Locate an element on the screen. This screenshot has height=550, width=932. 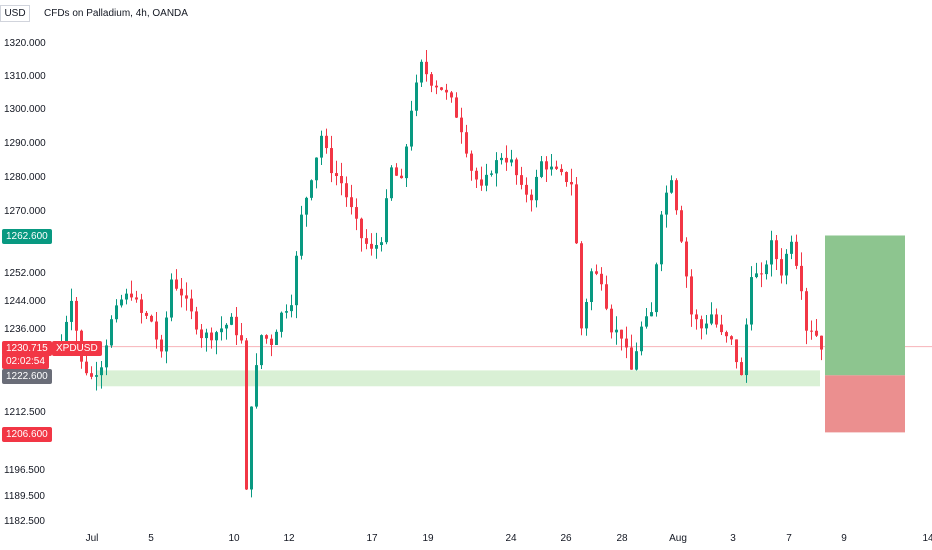
y-tick-label: 1300.000 is located at coordinates (25, 109).